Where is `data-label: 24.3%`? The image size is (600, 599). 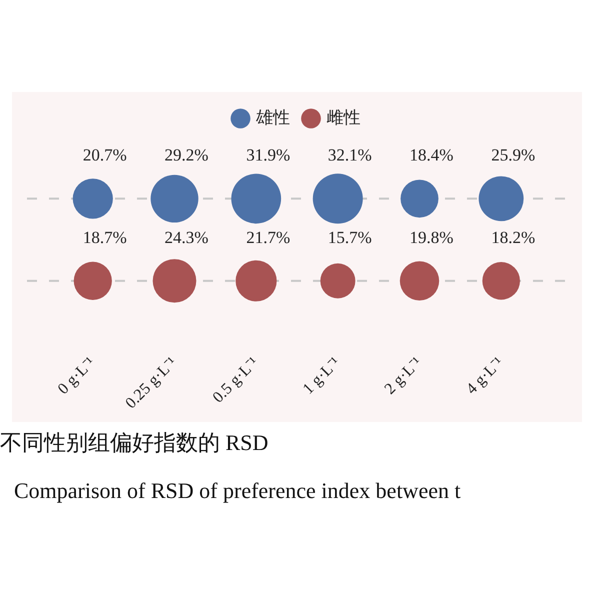 data-label: 24.3% is located at coordinates (186, 237).